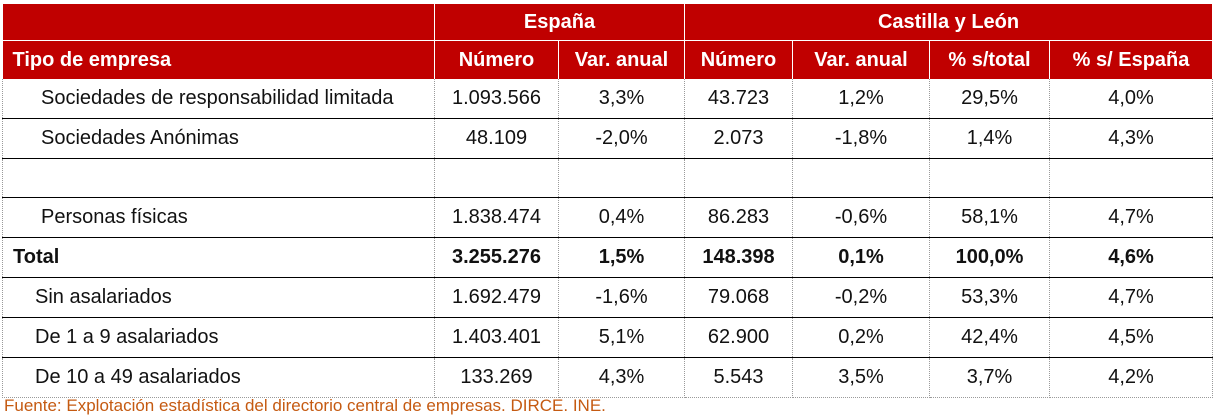 The image size is (1222, 416). Describe the element at coordinates (989, 99) in the screenshot. I see `cell-pct-total: 29,5%` at that location.